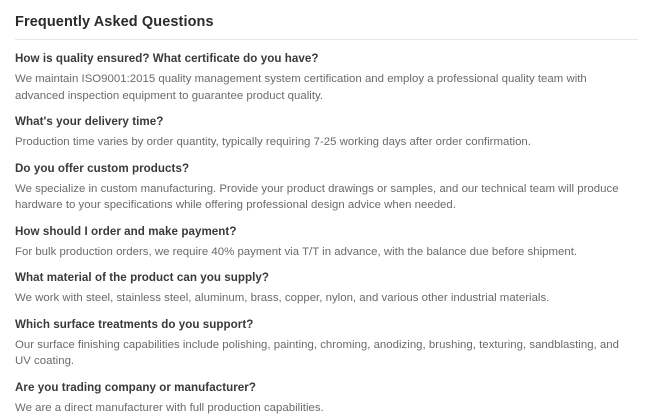 This screenshot has width=650, height=416. What do you see at coordinates (326, 387) in the screenshot?
I see `faq-question: Are you trading company or manufacturer?` at bounding box center [326, 387].